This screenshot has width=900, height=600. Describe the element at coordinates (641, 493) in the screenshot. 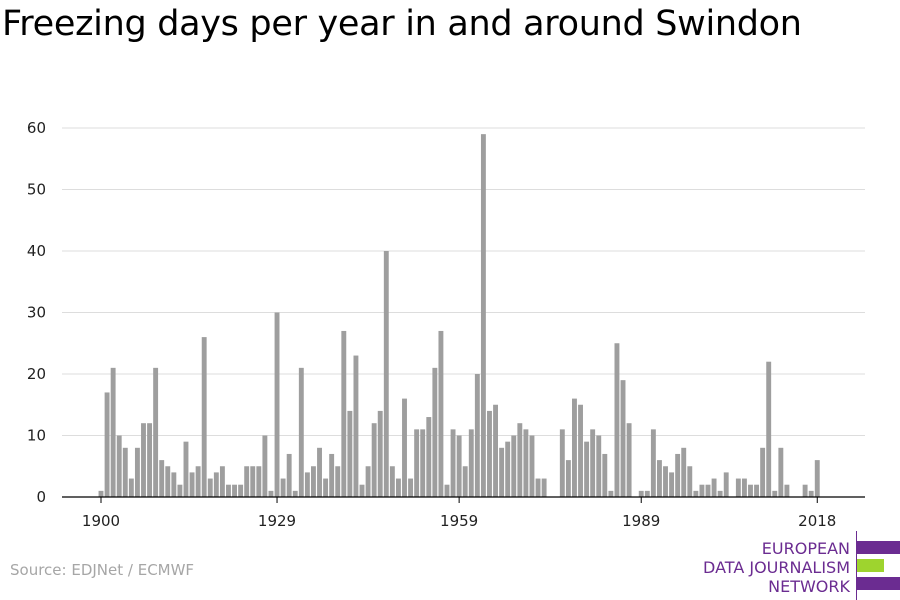

I see `bar-1989` at that location.